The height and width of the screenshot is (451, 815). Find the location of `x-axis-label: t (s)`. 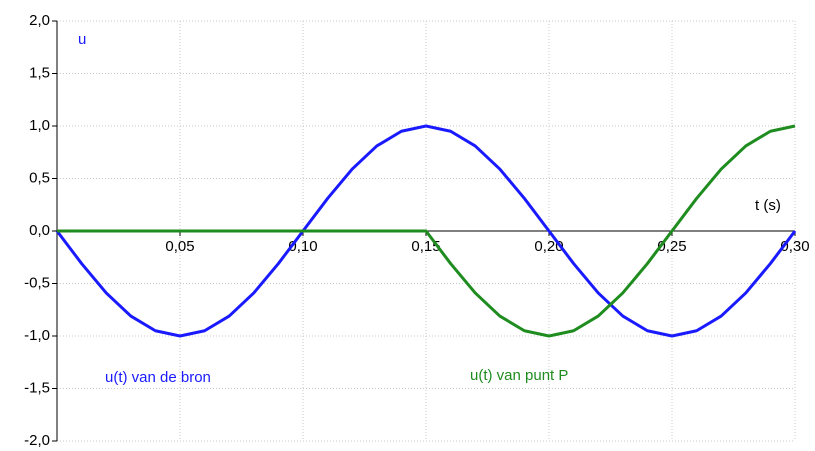

x-axis-label: t (s) is located at coordinates (768, 205).